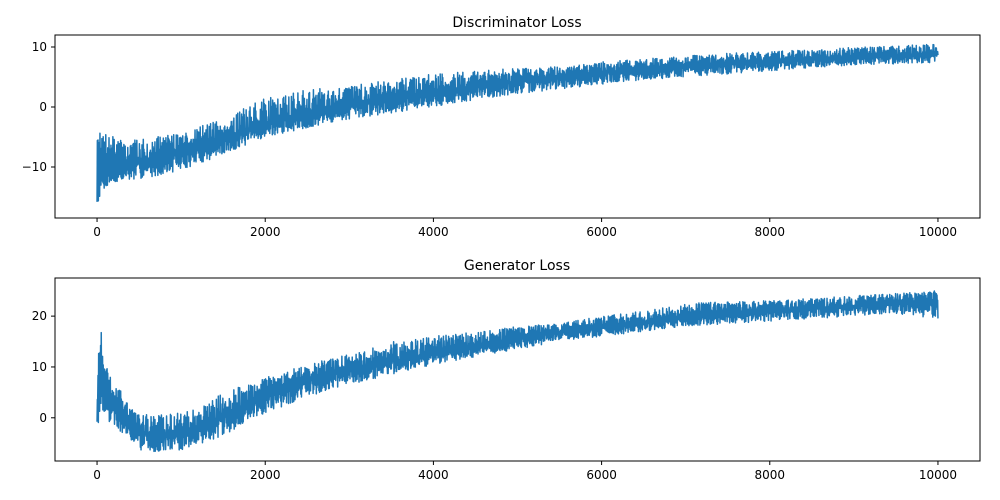 The image size is (1000, 500). What do you see at coordinates (43, 418) in the screenshot?
I see `generator-loss-y-tick-label: 0` at bounding box center [43, 418].